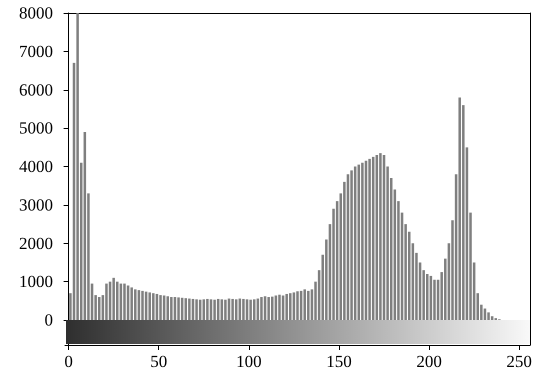 Image resolution: width=543 pixels, height=386 pixels. I want to click on x-tick-label: 100, so click(249, 361).